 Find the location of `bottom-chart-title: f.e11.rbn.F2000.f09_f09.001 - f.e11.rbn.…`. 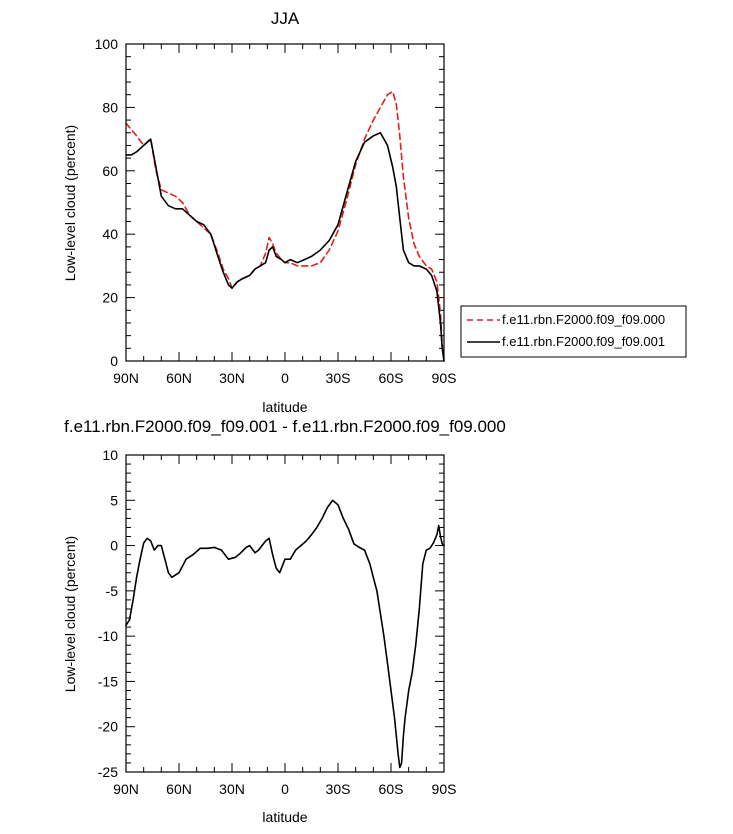

bottom-chart-title: f.e11.rbn.F2000.f09_f09.001 - f.e11.rbn.… is located at coordinates (285, 426).